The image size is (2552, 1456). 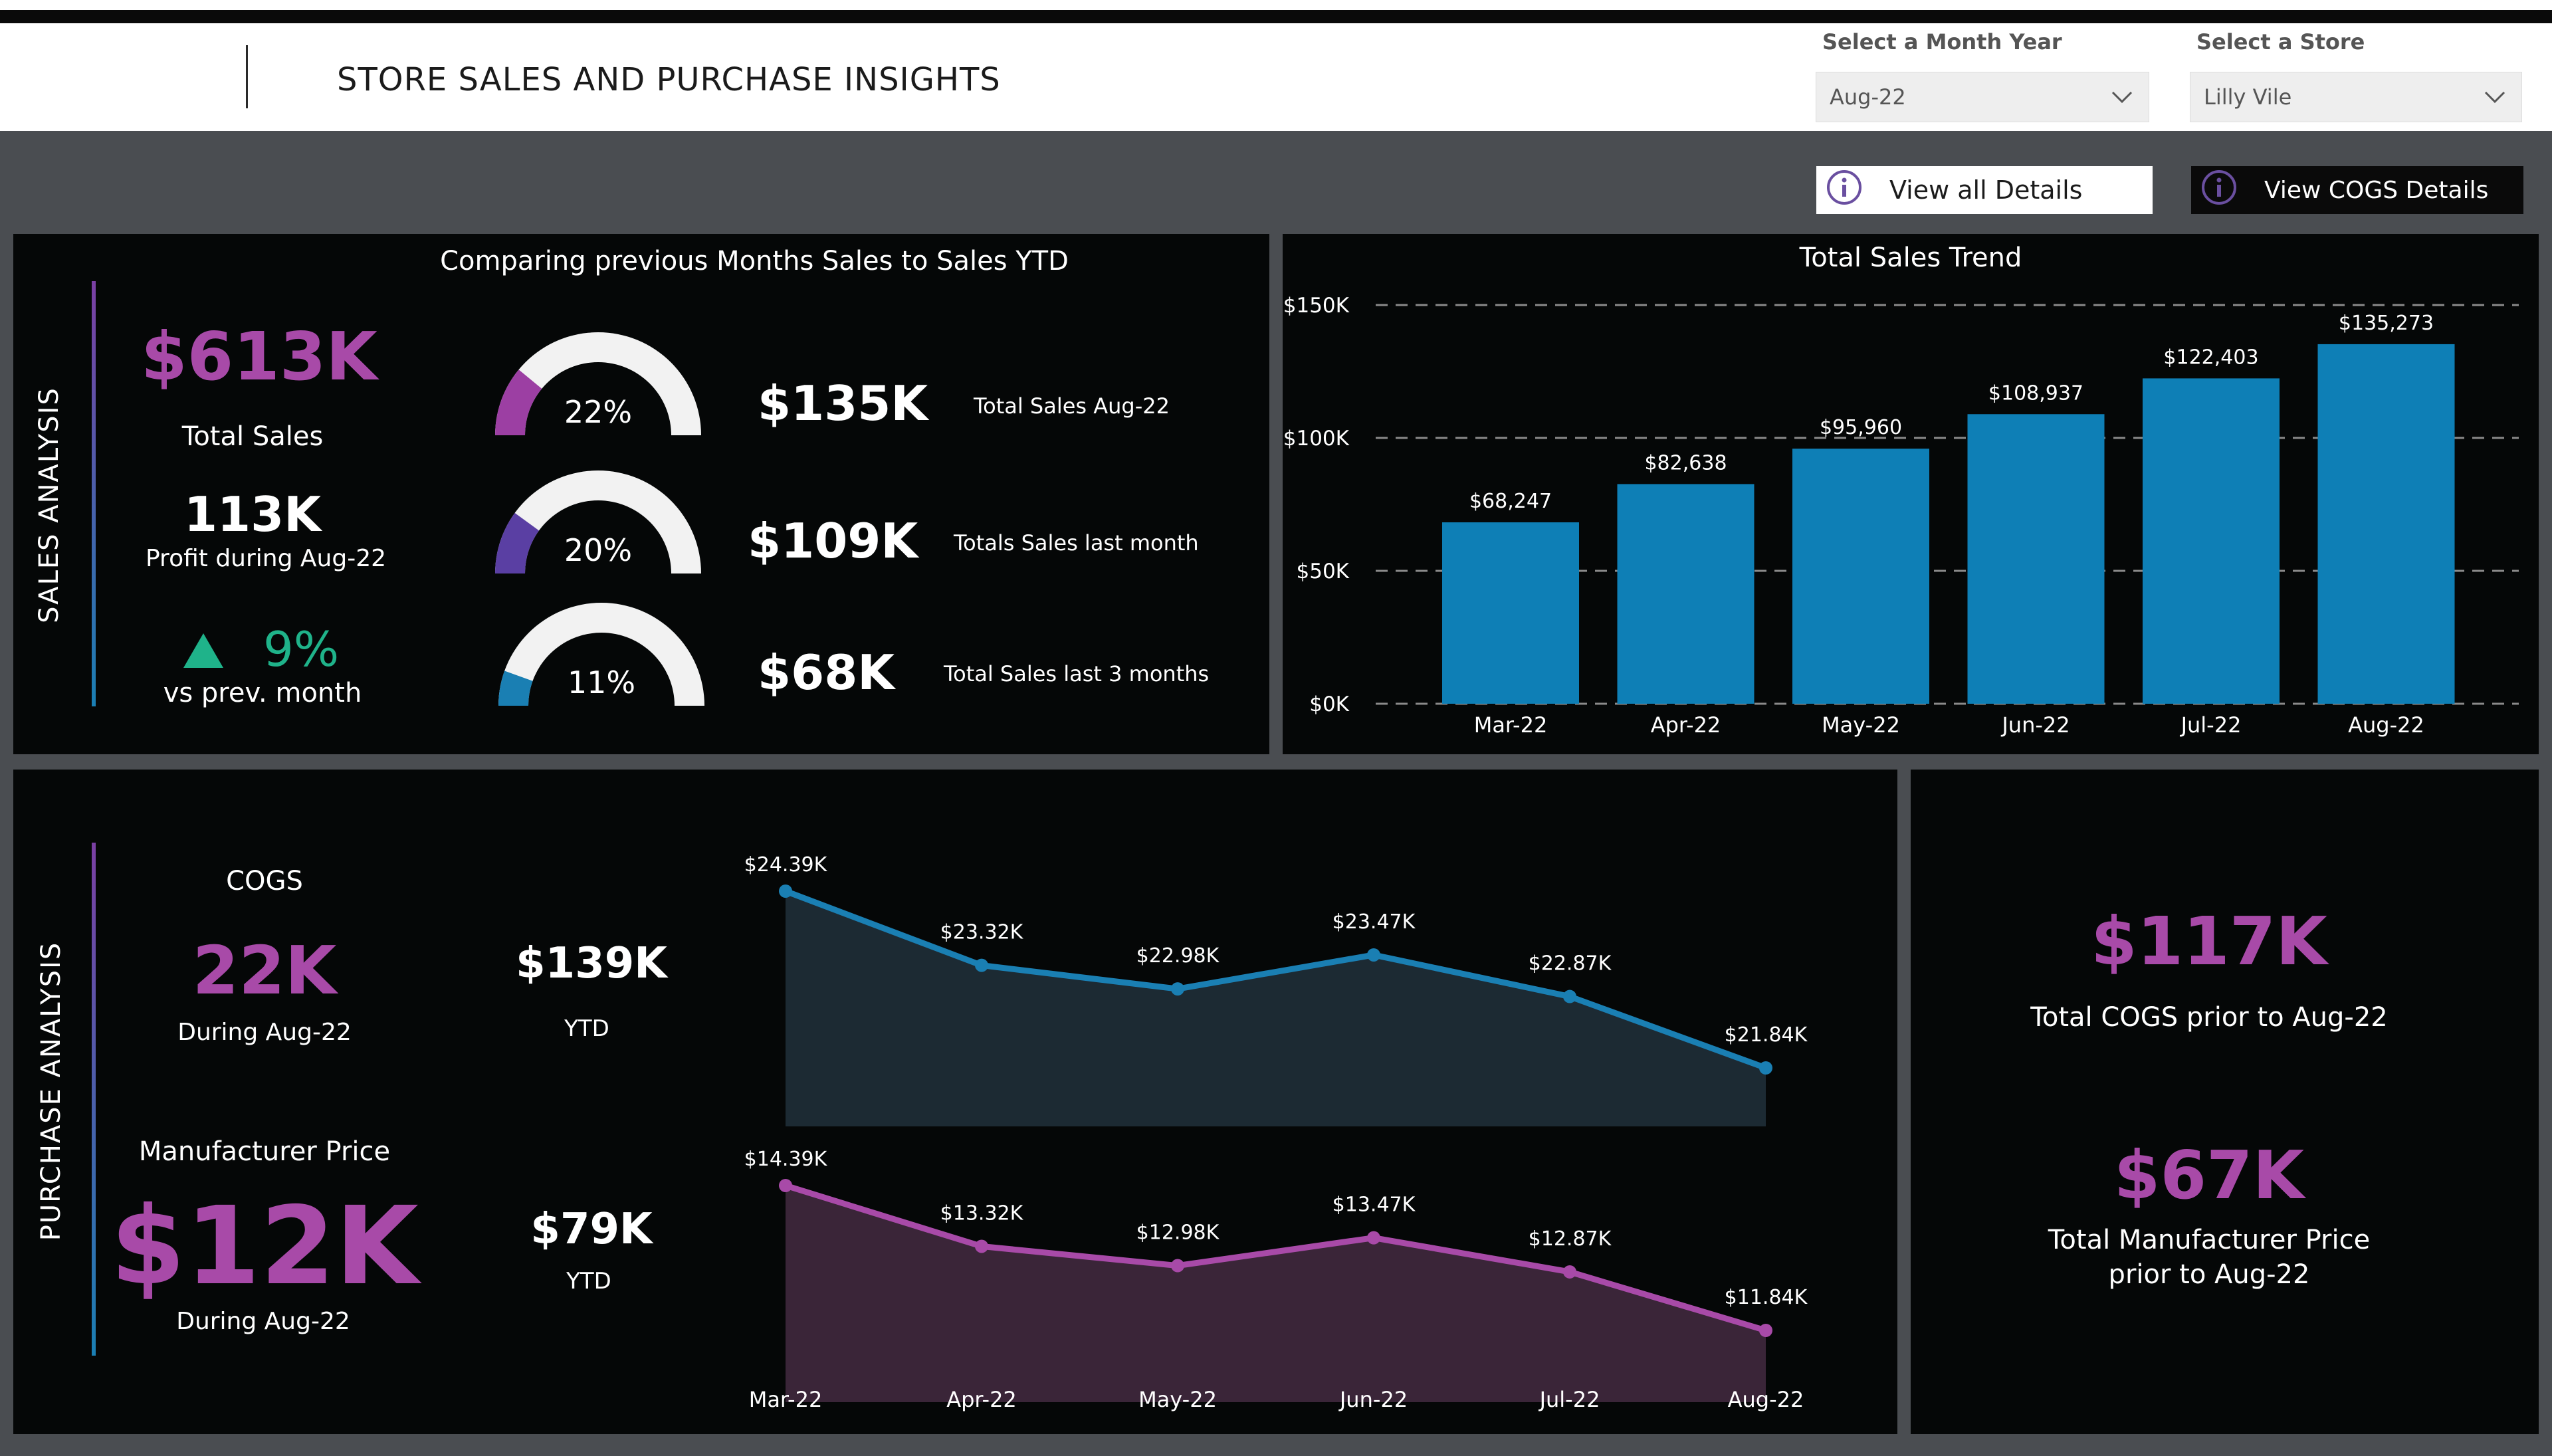 I want to click on sales-accent-line, so click(x=94, y=493).